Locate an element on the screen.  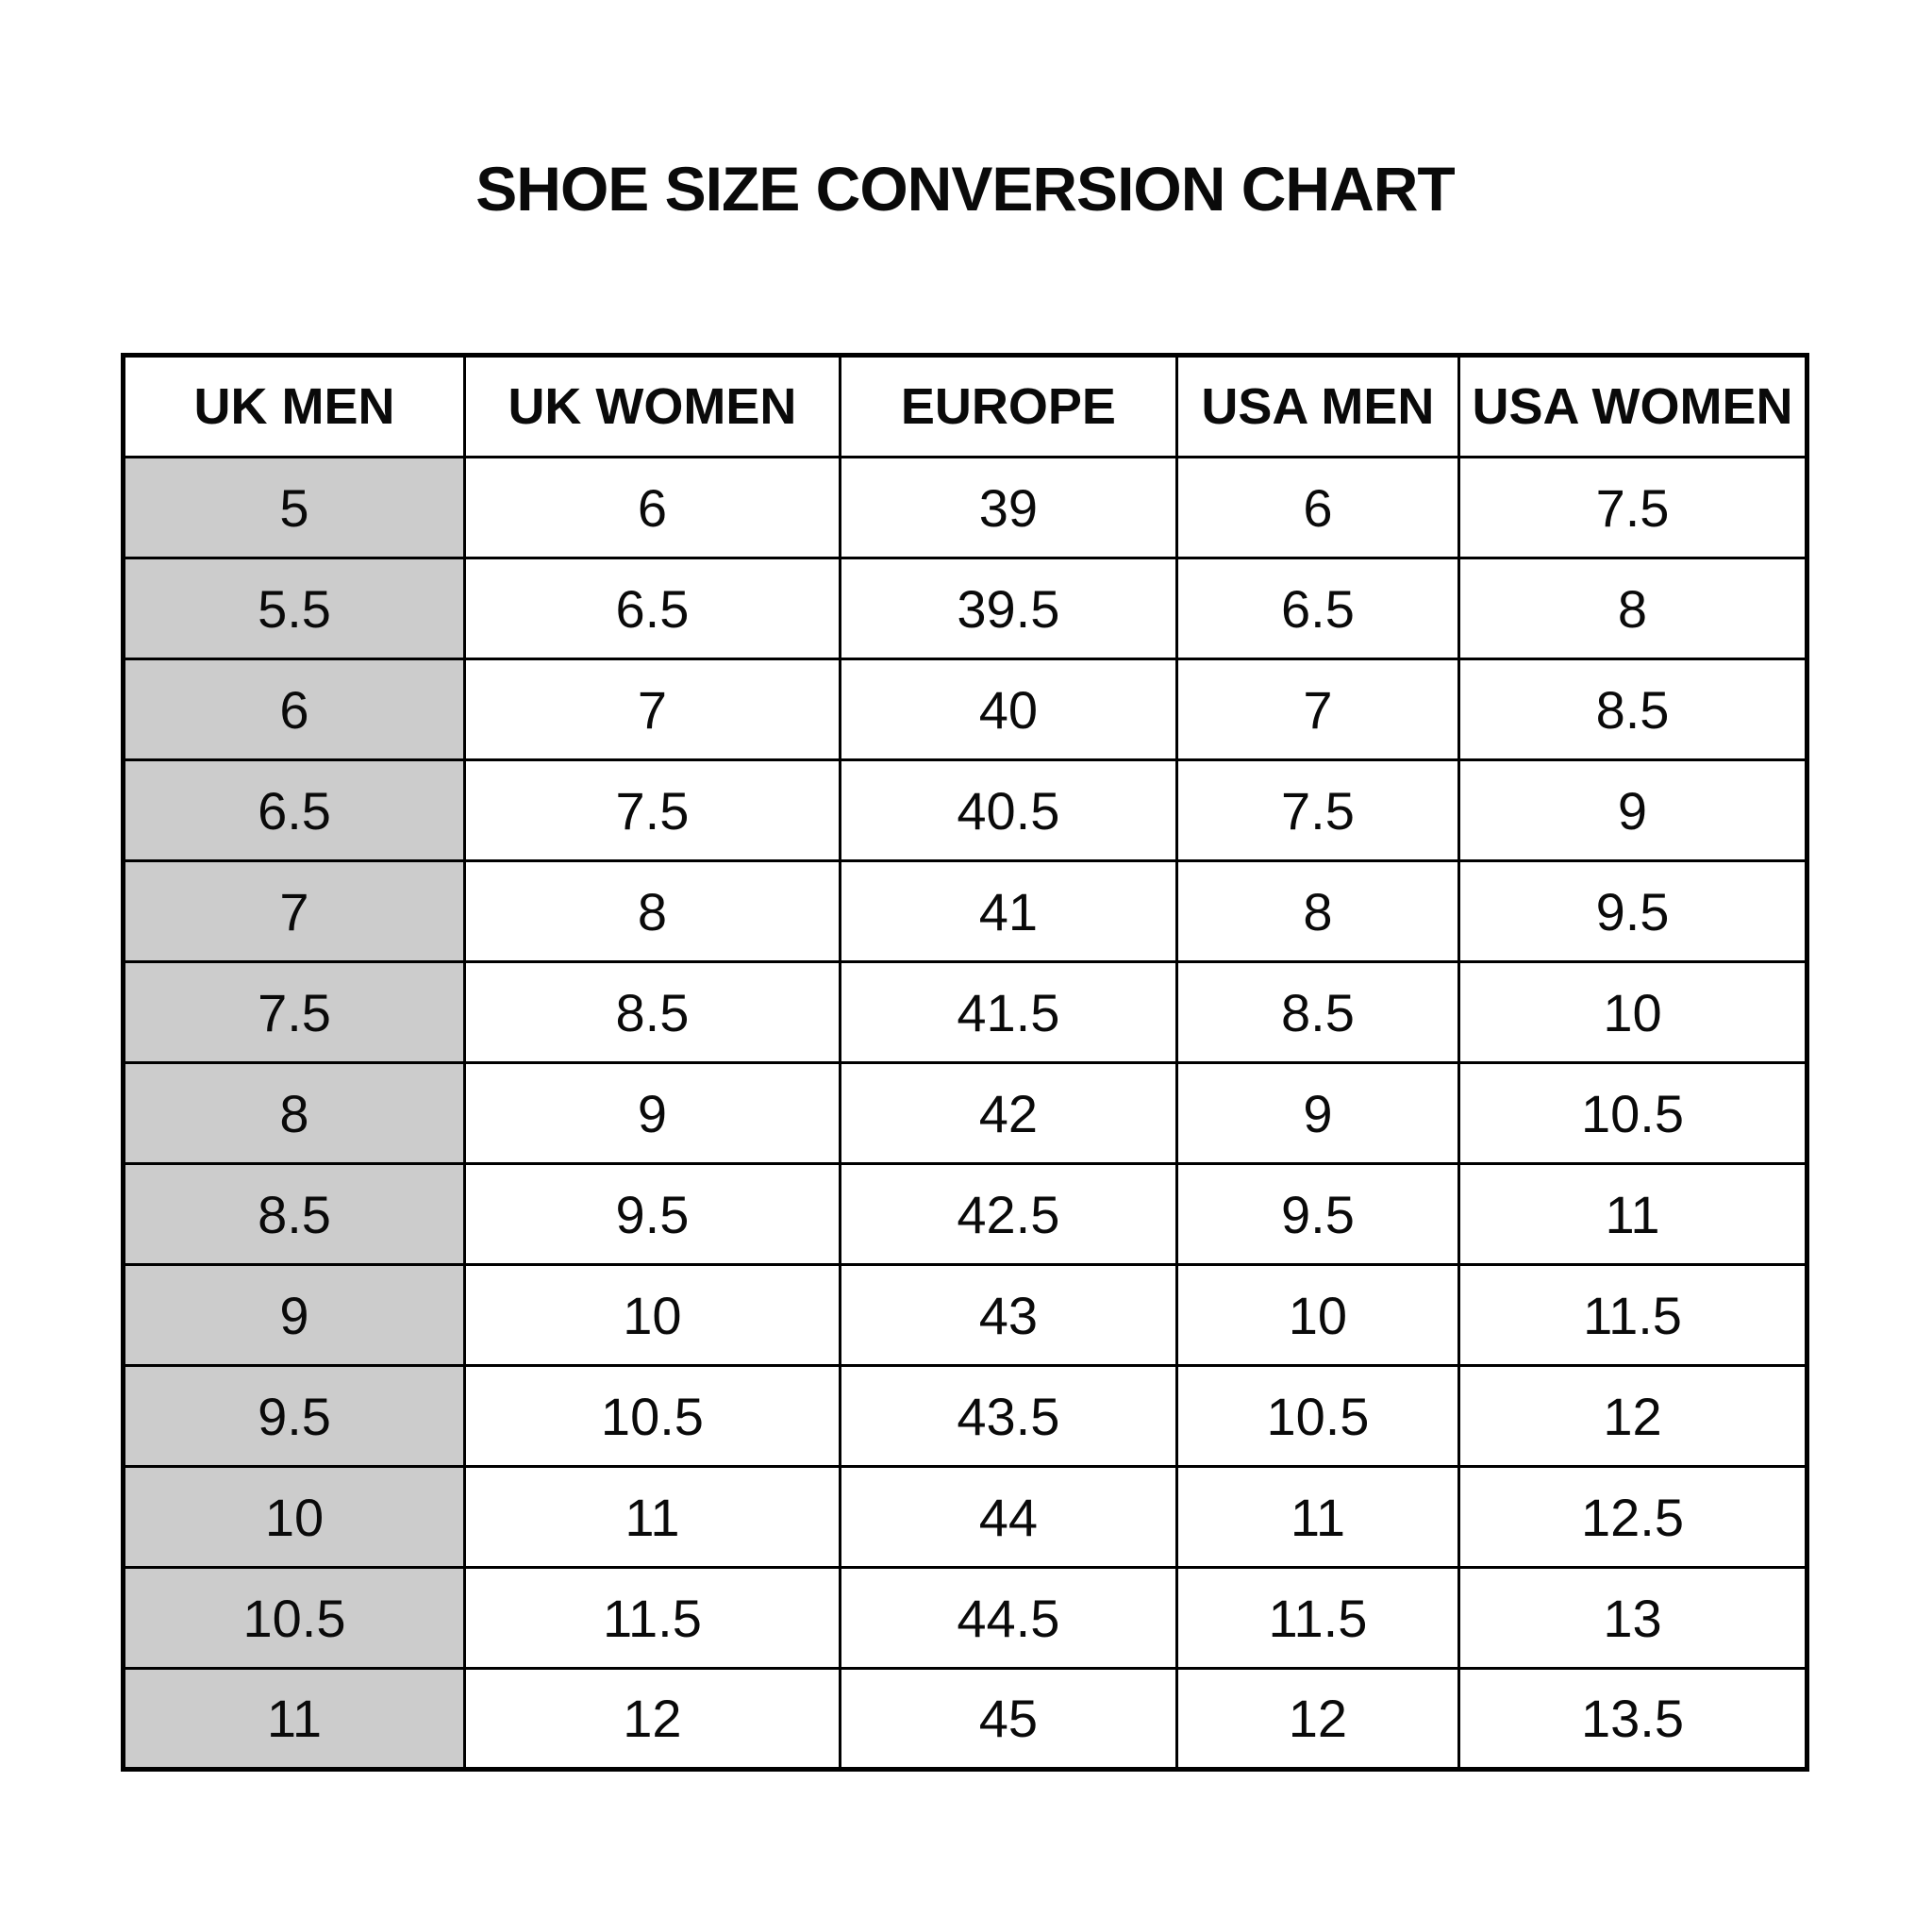
table-row: 10 11 44 11 12.5 is located at coordinates (965, 1517).